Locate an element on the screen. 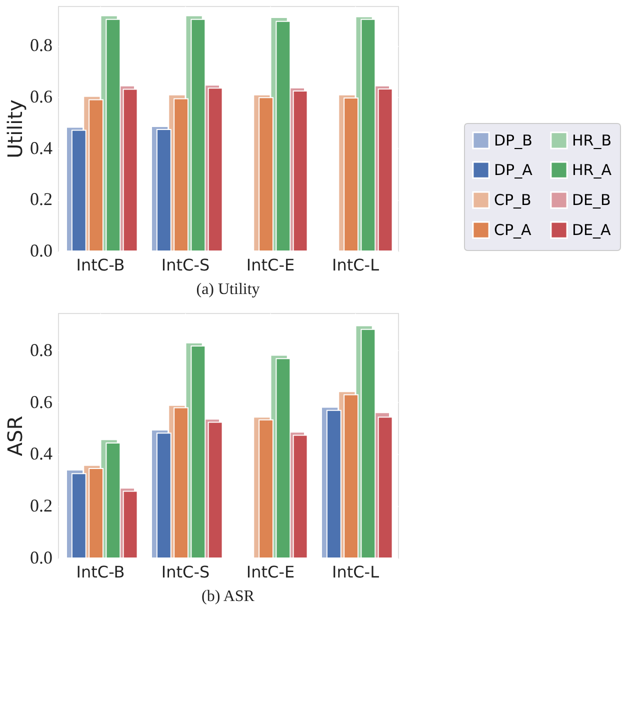  y-axis-title: ASR is located at coordinates (15, 436).